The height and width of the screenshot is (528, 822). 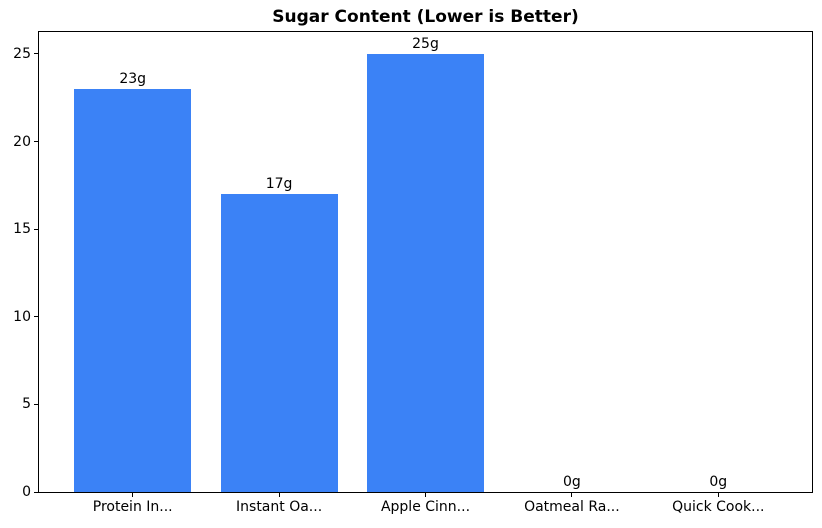 I want to click on y-tick-label: 25, so click(x=22, y=53).